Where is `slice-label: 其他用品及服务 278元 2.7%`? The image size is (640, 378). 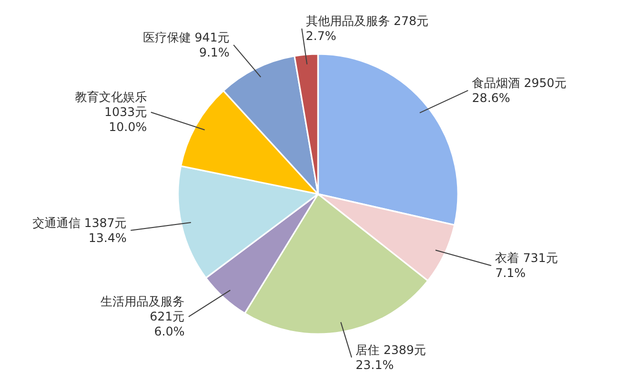 slice-label: 其他用品及服务 278元 2.7% is located at coordinates (367, 29).